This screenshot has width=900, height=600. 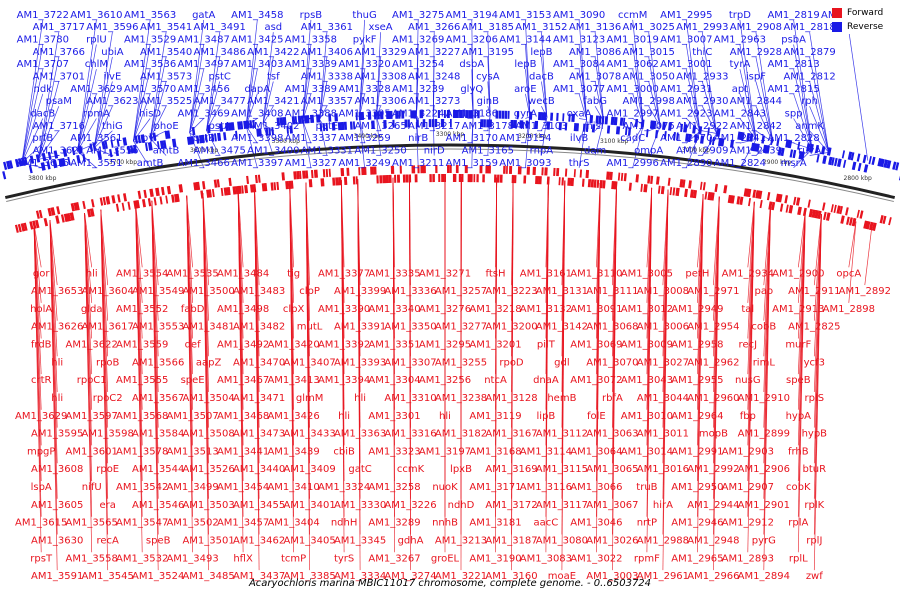 I want to click on reverse-gene-label: AM1_2812, so click(x=809, y=77).